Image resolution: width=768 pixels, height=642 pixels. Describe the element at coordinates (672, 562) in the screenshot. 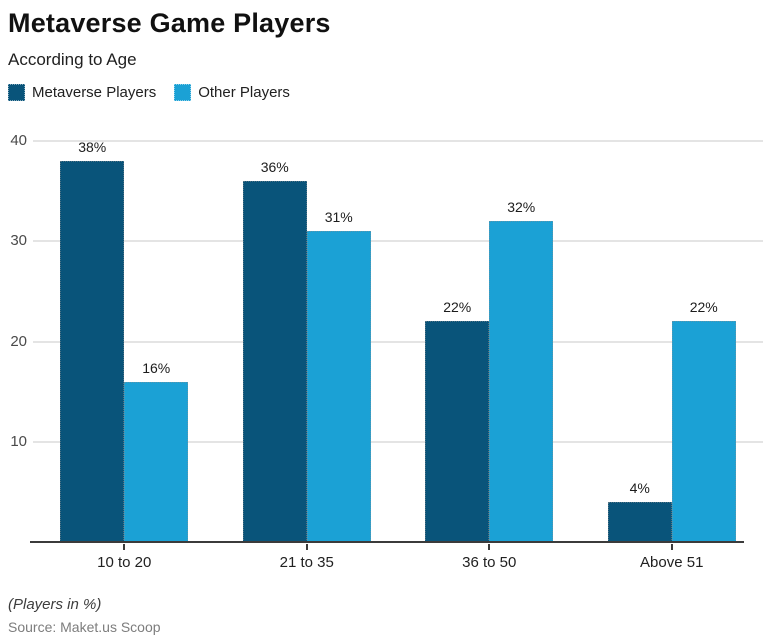

I see `x-tick-label: Above 51` at that location.